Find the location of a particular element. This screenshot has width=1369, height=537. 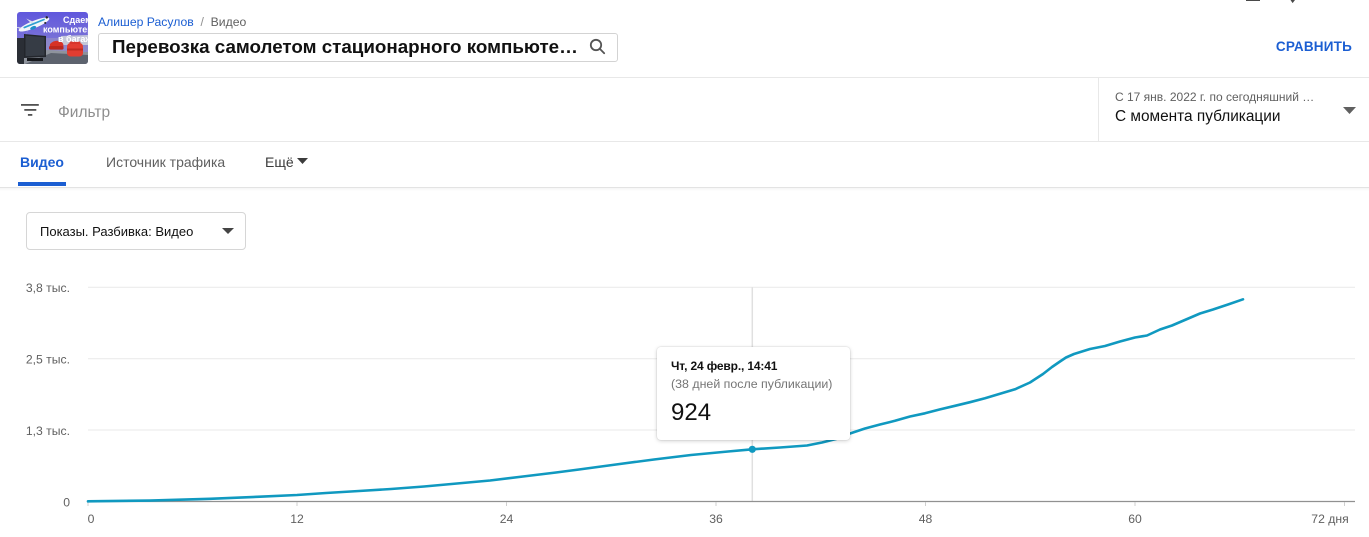

svg-text: 72 дня is located at coordinates (1329, 519).